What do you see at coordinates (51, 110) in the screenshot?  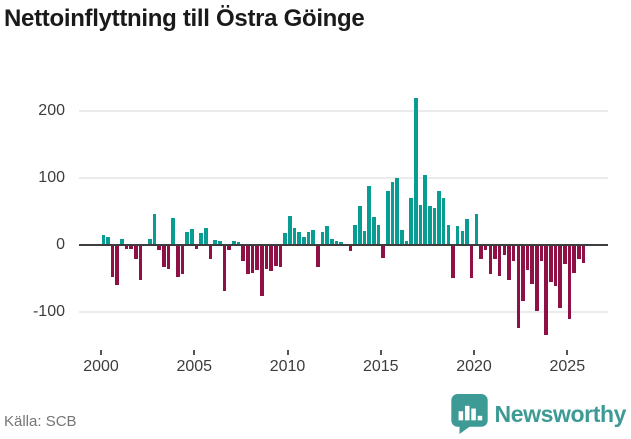 I see `y-tick-label: 200` at bounding box center [51, 110].